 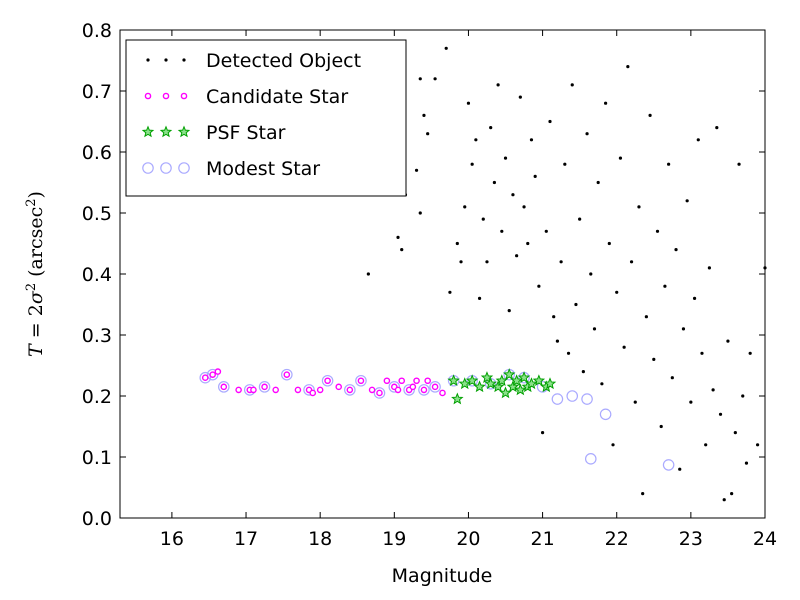 I want to click on x-tick-label: 24, so click(x=765, y=539).